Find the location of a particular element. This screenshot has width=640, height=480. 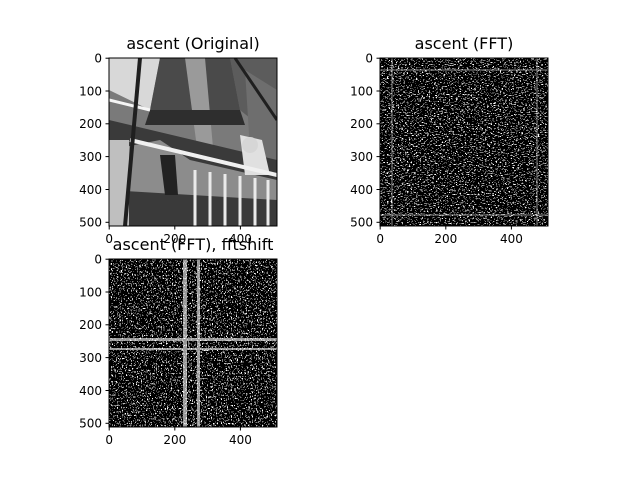

axes-fft-title: ascent (FFT) is located at coordinates (464, 43).